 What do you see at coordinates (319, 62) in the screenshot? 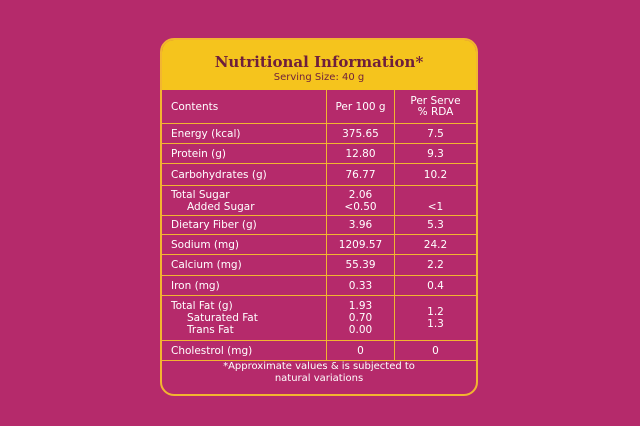
I see `title: Nutritional Information*` at bounding box center [319, 62].